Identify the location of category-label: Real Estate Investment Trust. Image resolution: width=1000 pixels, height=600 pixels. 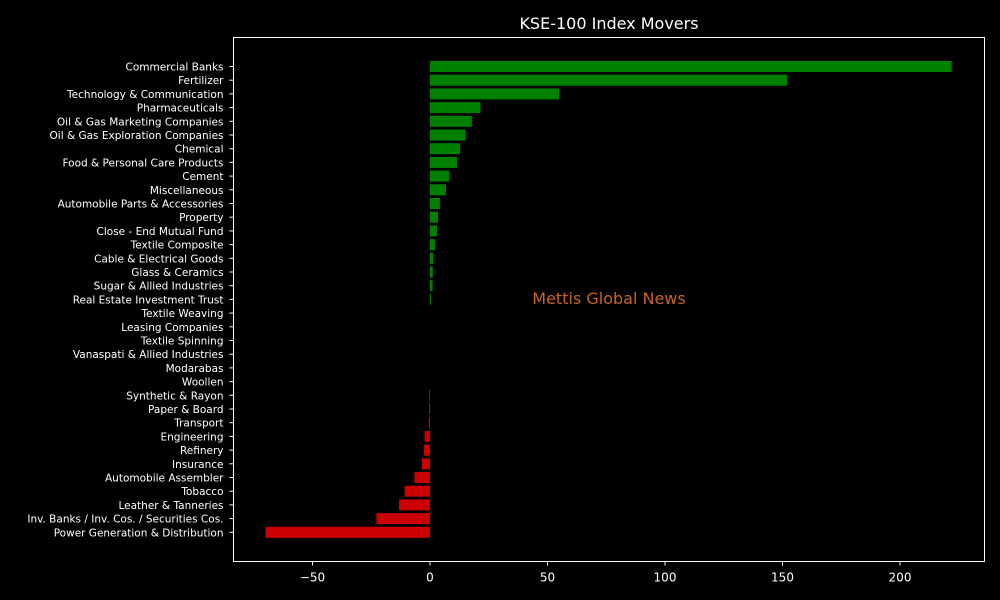
(148, 300).